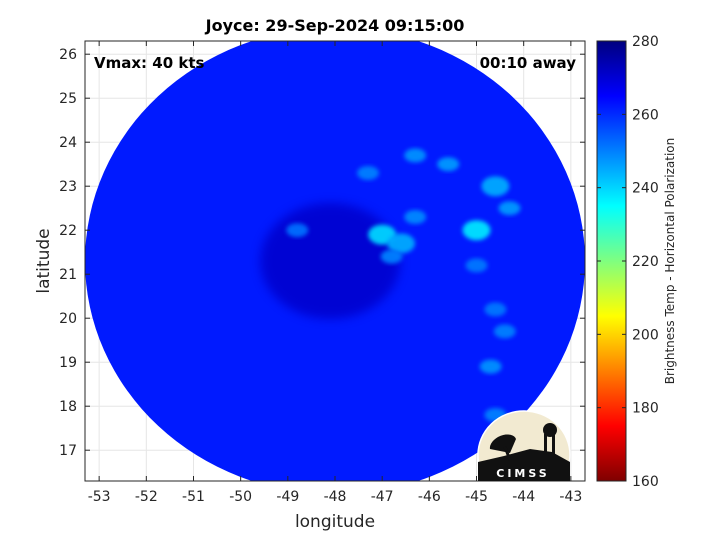 The width and height of the screenshot is (720, 540). I want to click on y-tick-label: 19, so click(68, 363).